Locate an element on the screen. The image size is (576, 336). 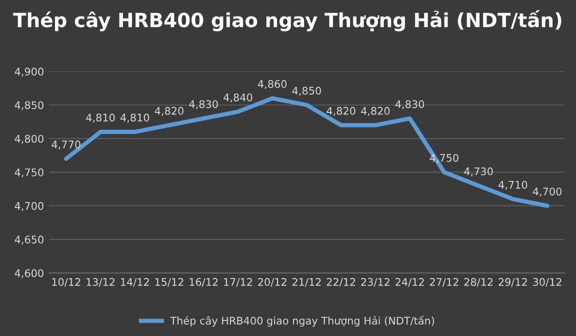
y-tick-label: 4,900 is located at coordinates (29, 72).